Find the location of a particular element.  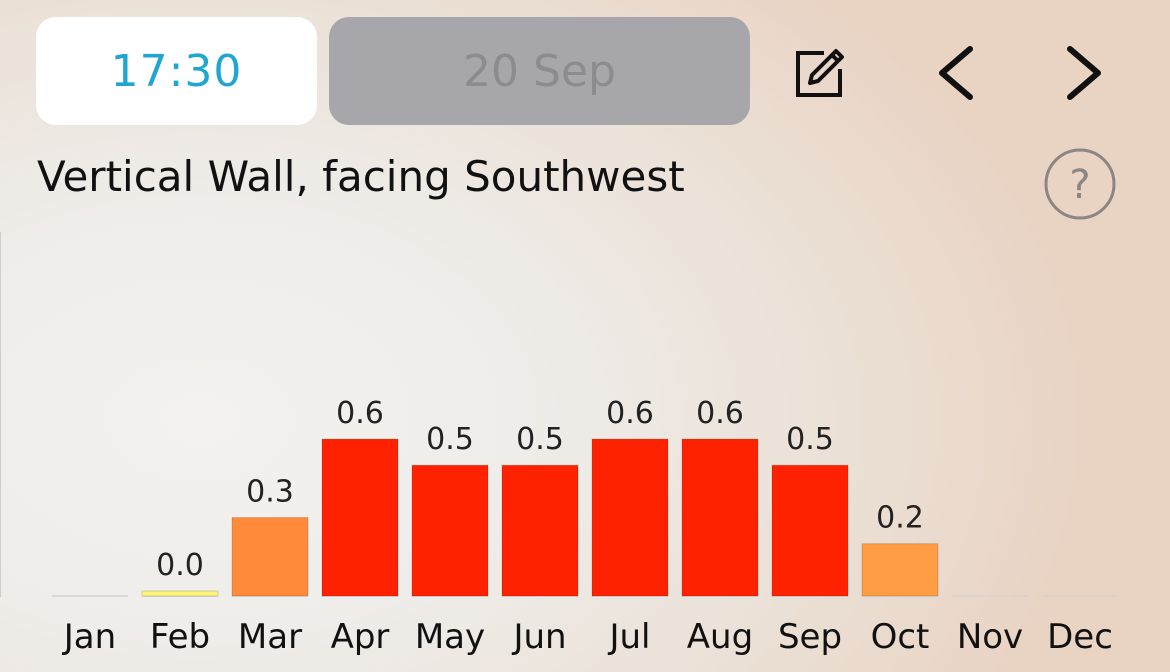

bar-jul is located at coordinates (630, 517).